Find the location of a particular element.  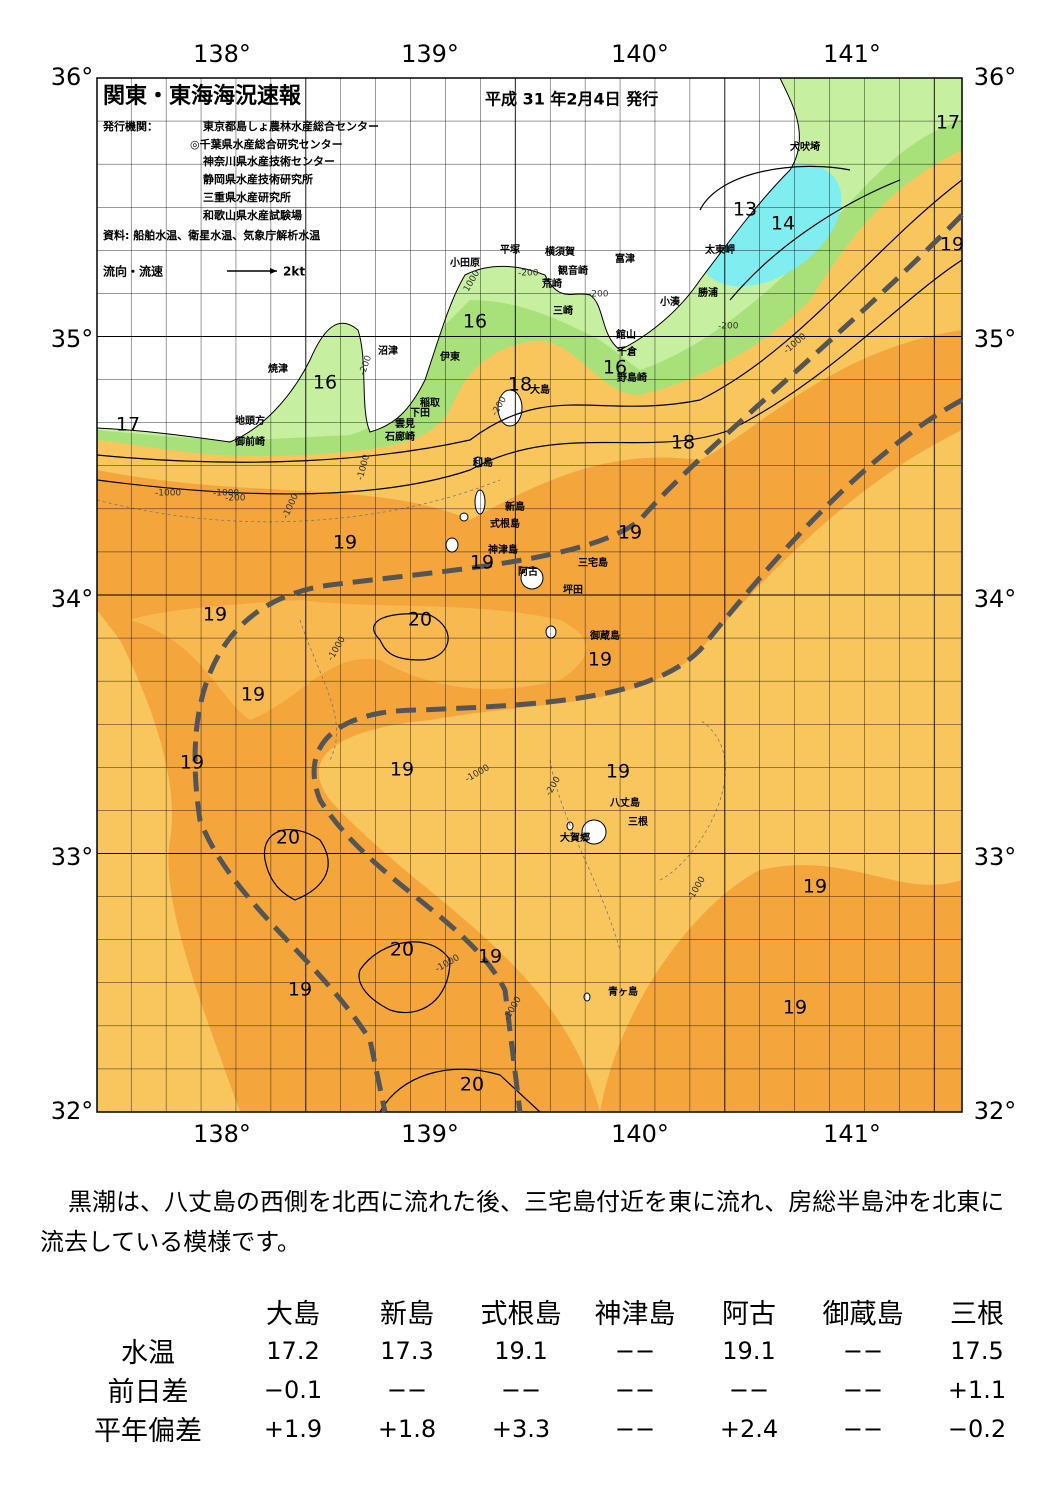

place-name: 館山 is located at coordinates (625, 334).